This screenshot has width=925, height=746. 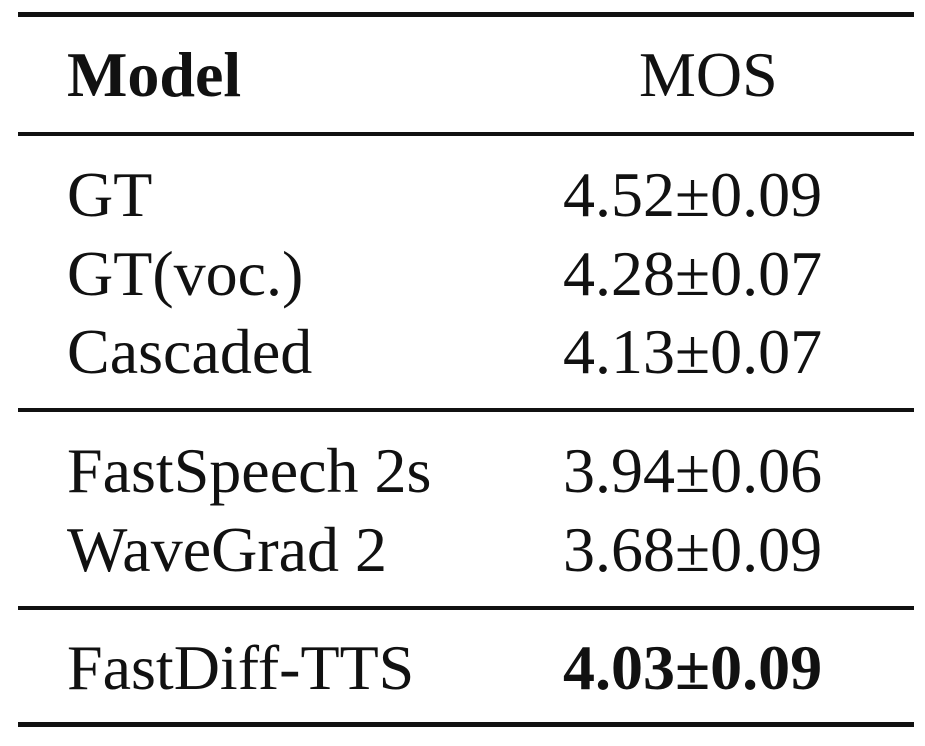 What do you see at coordinates (185, 273) in the screenshot?
I see `row-model: GT(voc.)` at bounding box center [185, 273].